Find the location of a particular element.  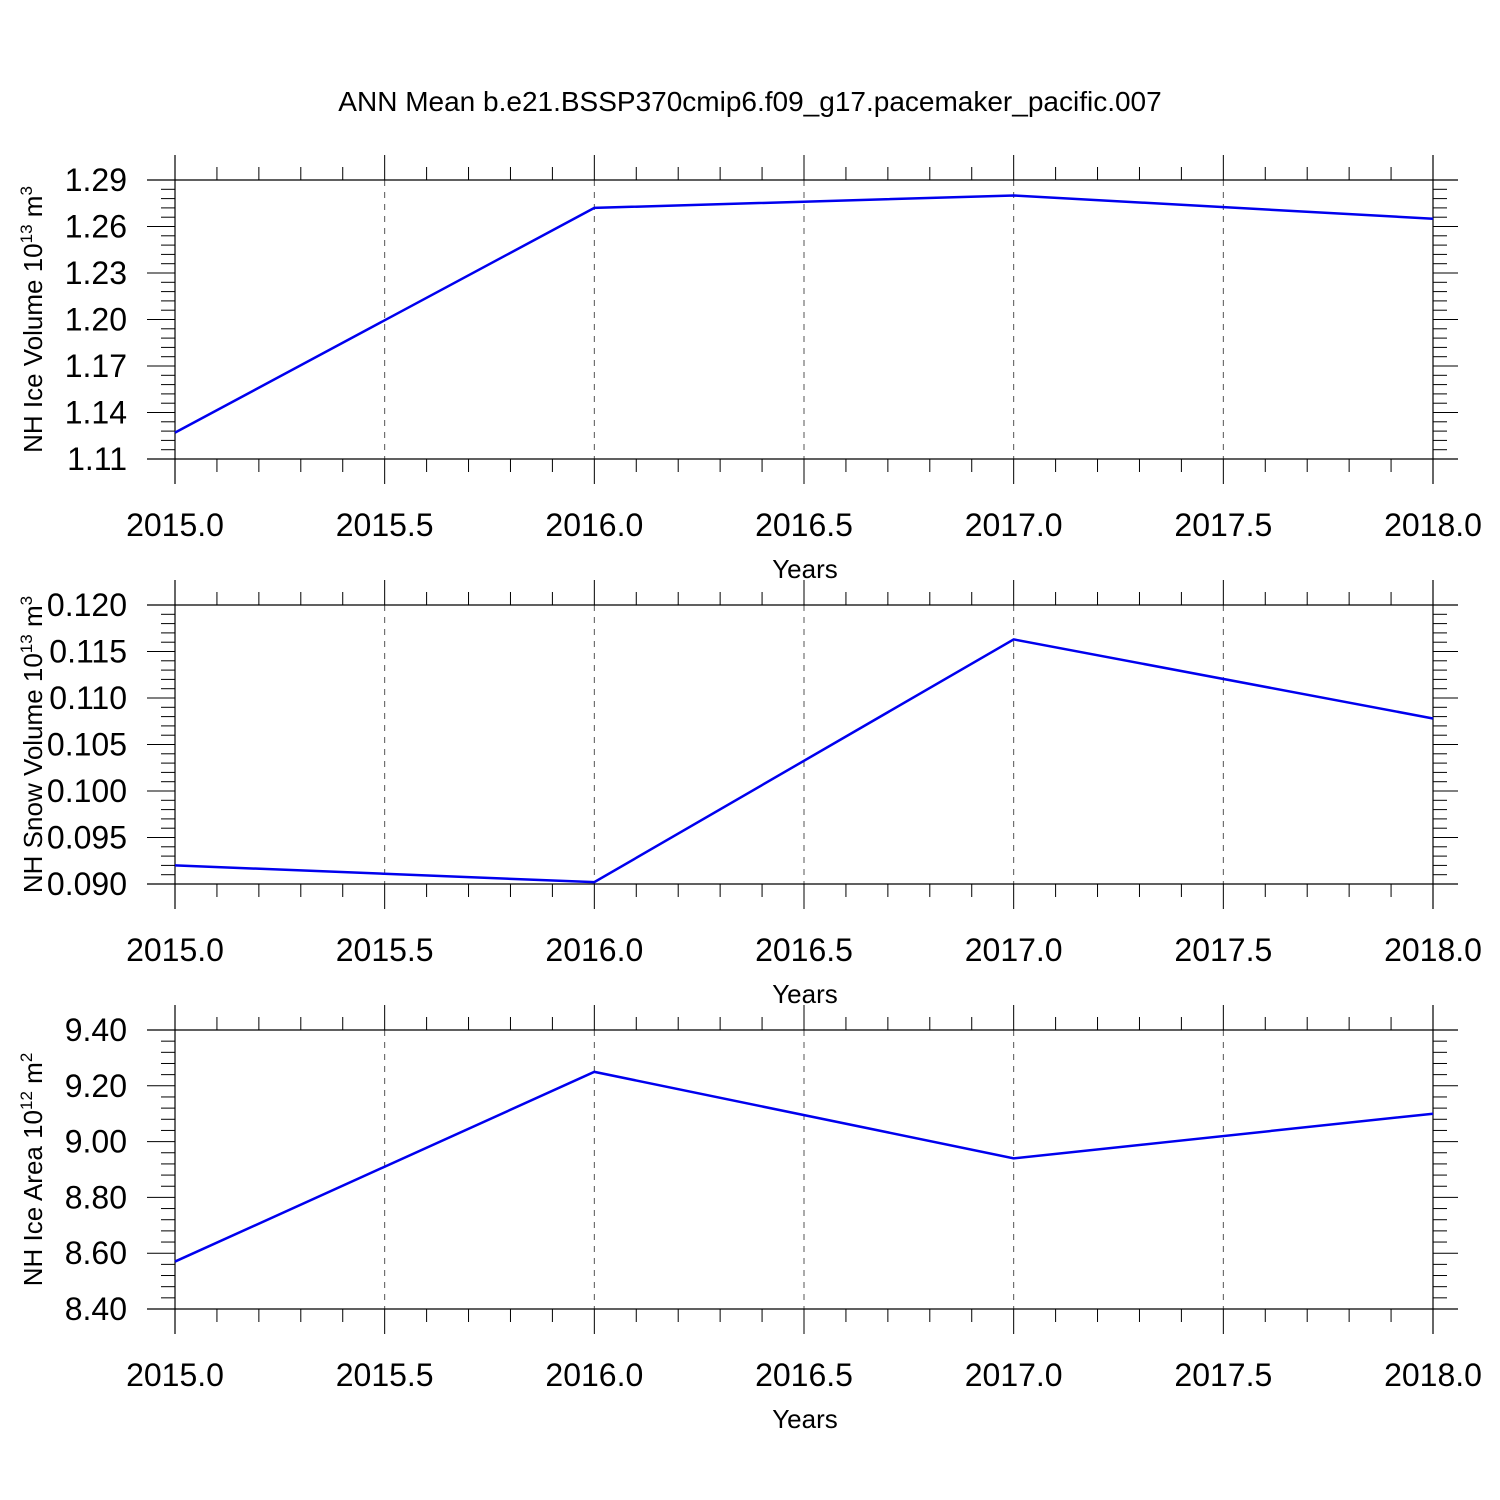

y-tick-label: 1.29 is located at coordinates (96, 180).